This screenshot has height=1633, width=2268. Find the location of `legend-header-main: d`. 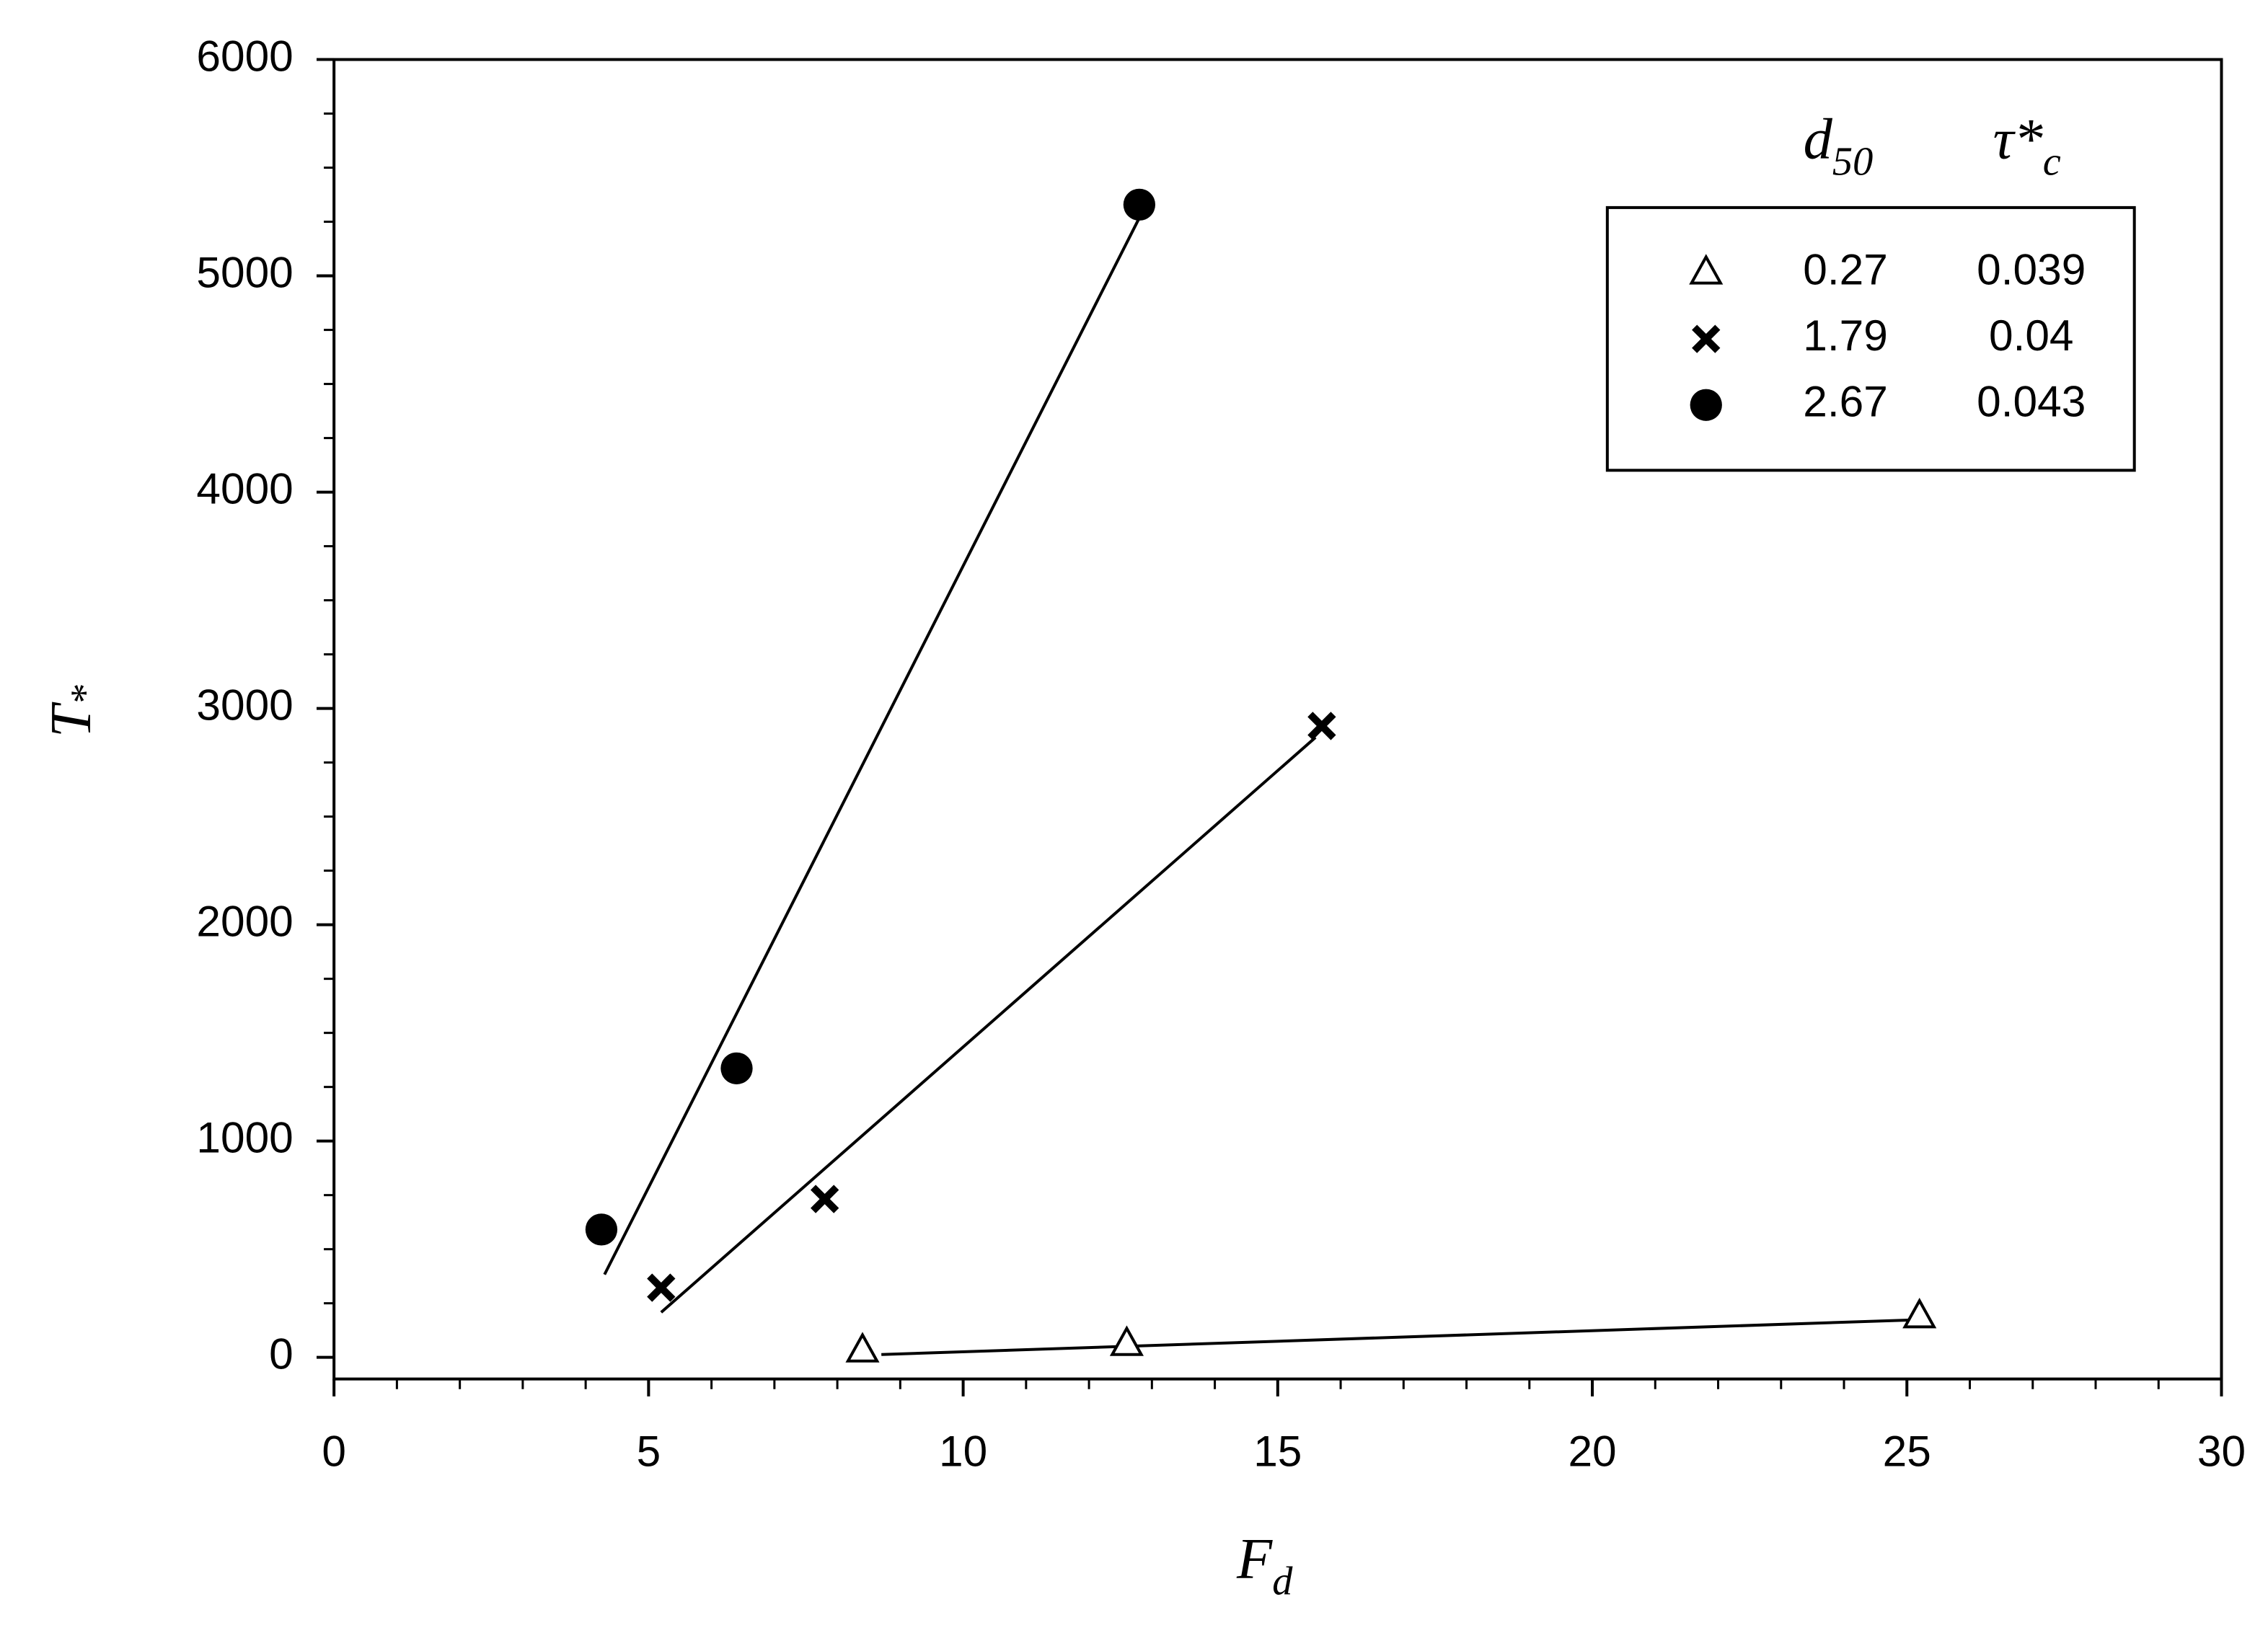

legend-header-main: d is located at coordinates (1818, 139).